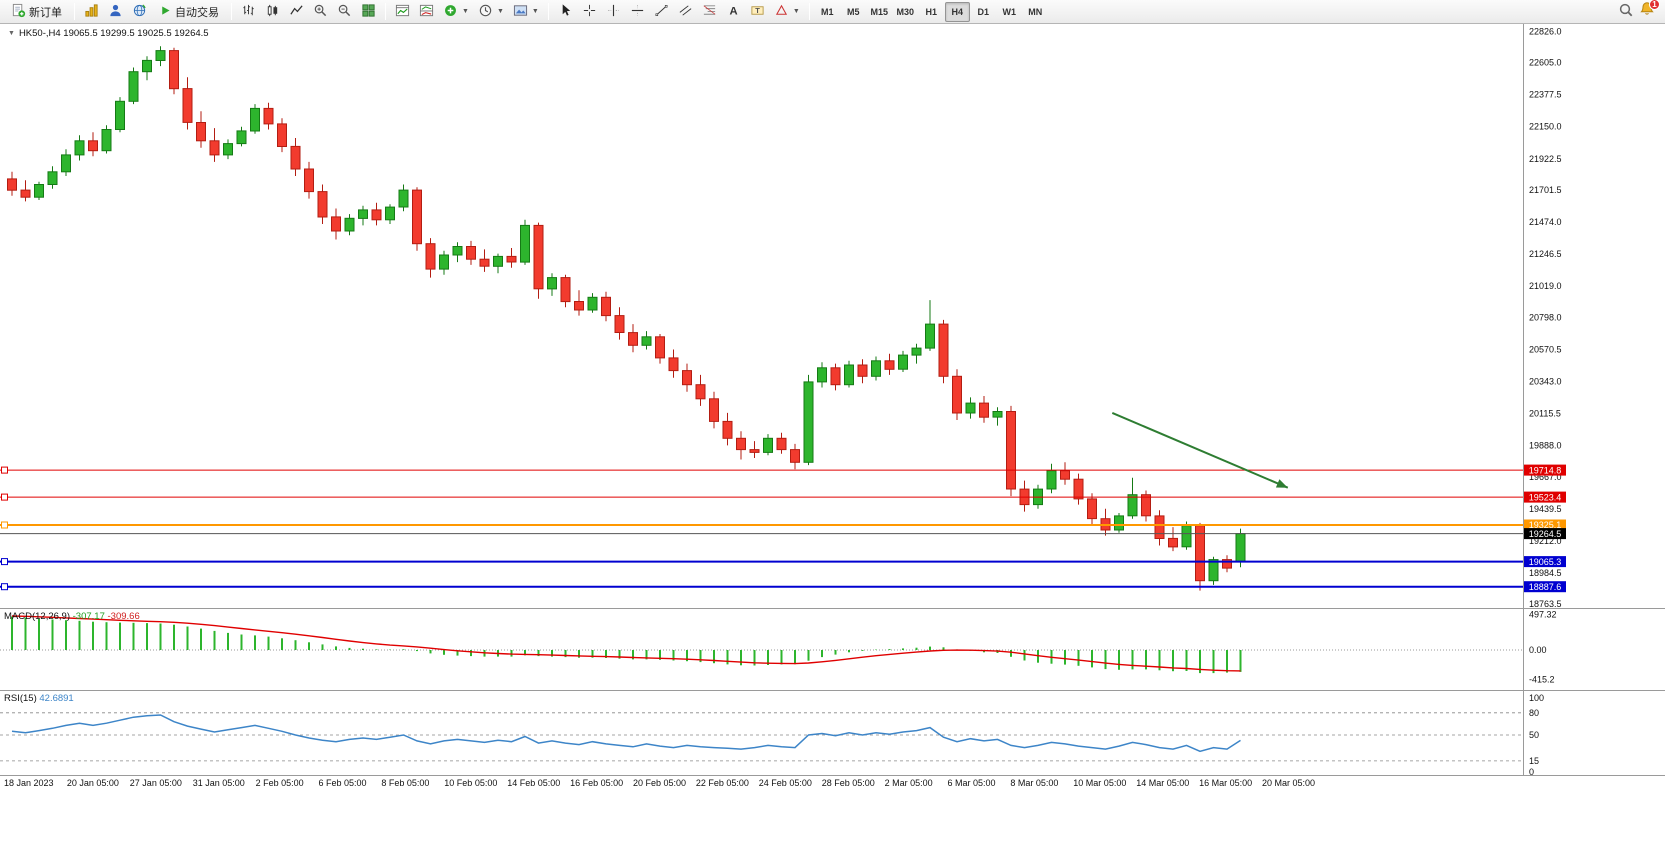 Image resolution: width=1665 pixels, height=844 pixels. I want to click on price-badge-text: 19714.8, so click(1545, 470).